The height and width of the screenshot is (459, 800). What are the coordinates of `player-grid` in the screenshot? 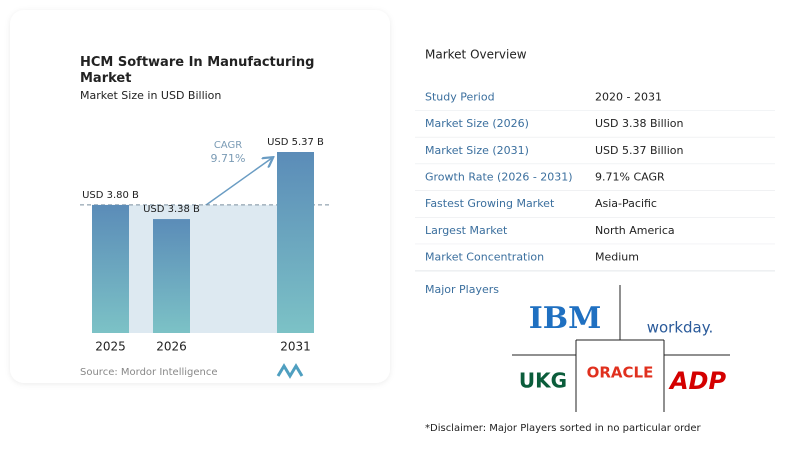 It's located at (621, 348).